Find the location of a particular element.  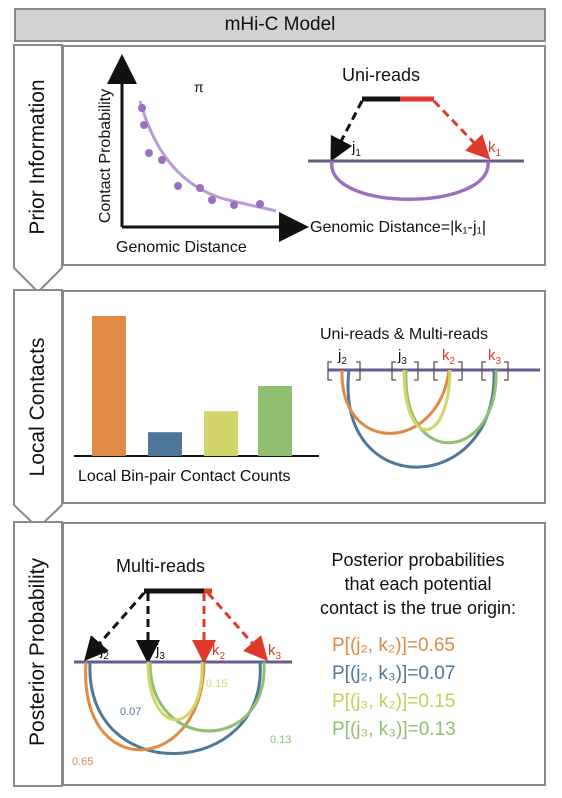

arc-value-label-j2k3: 0.07 is located at coordinates (131, 712).